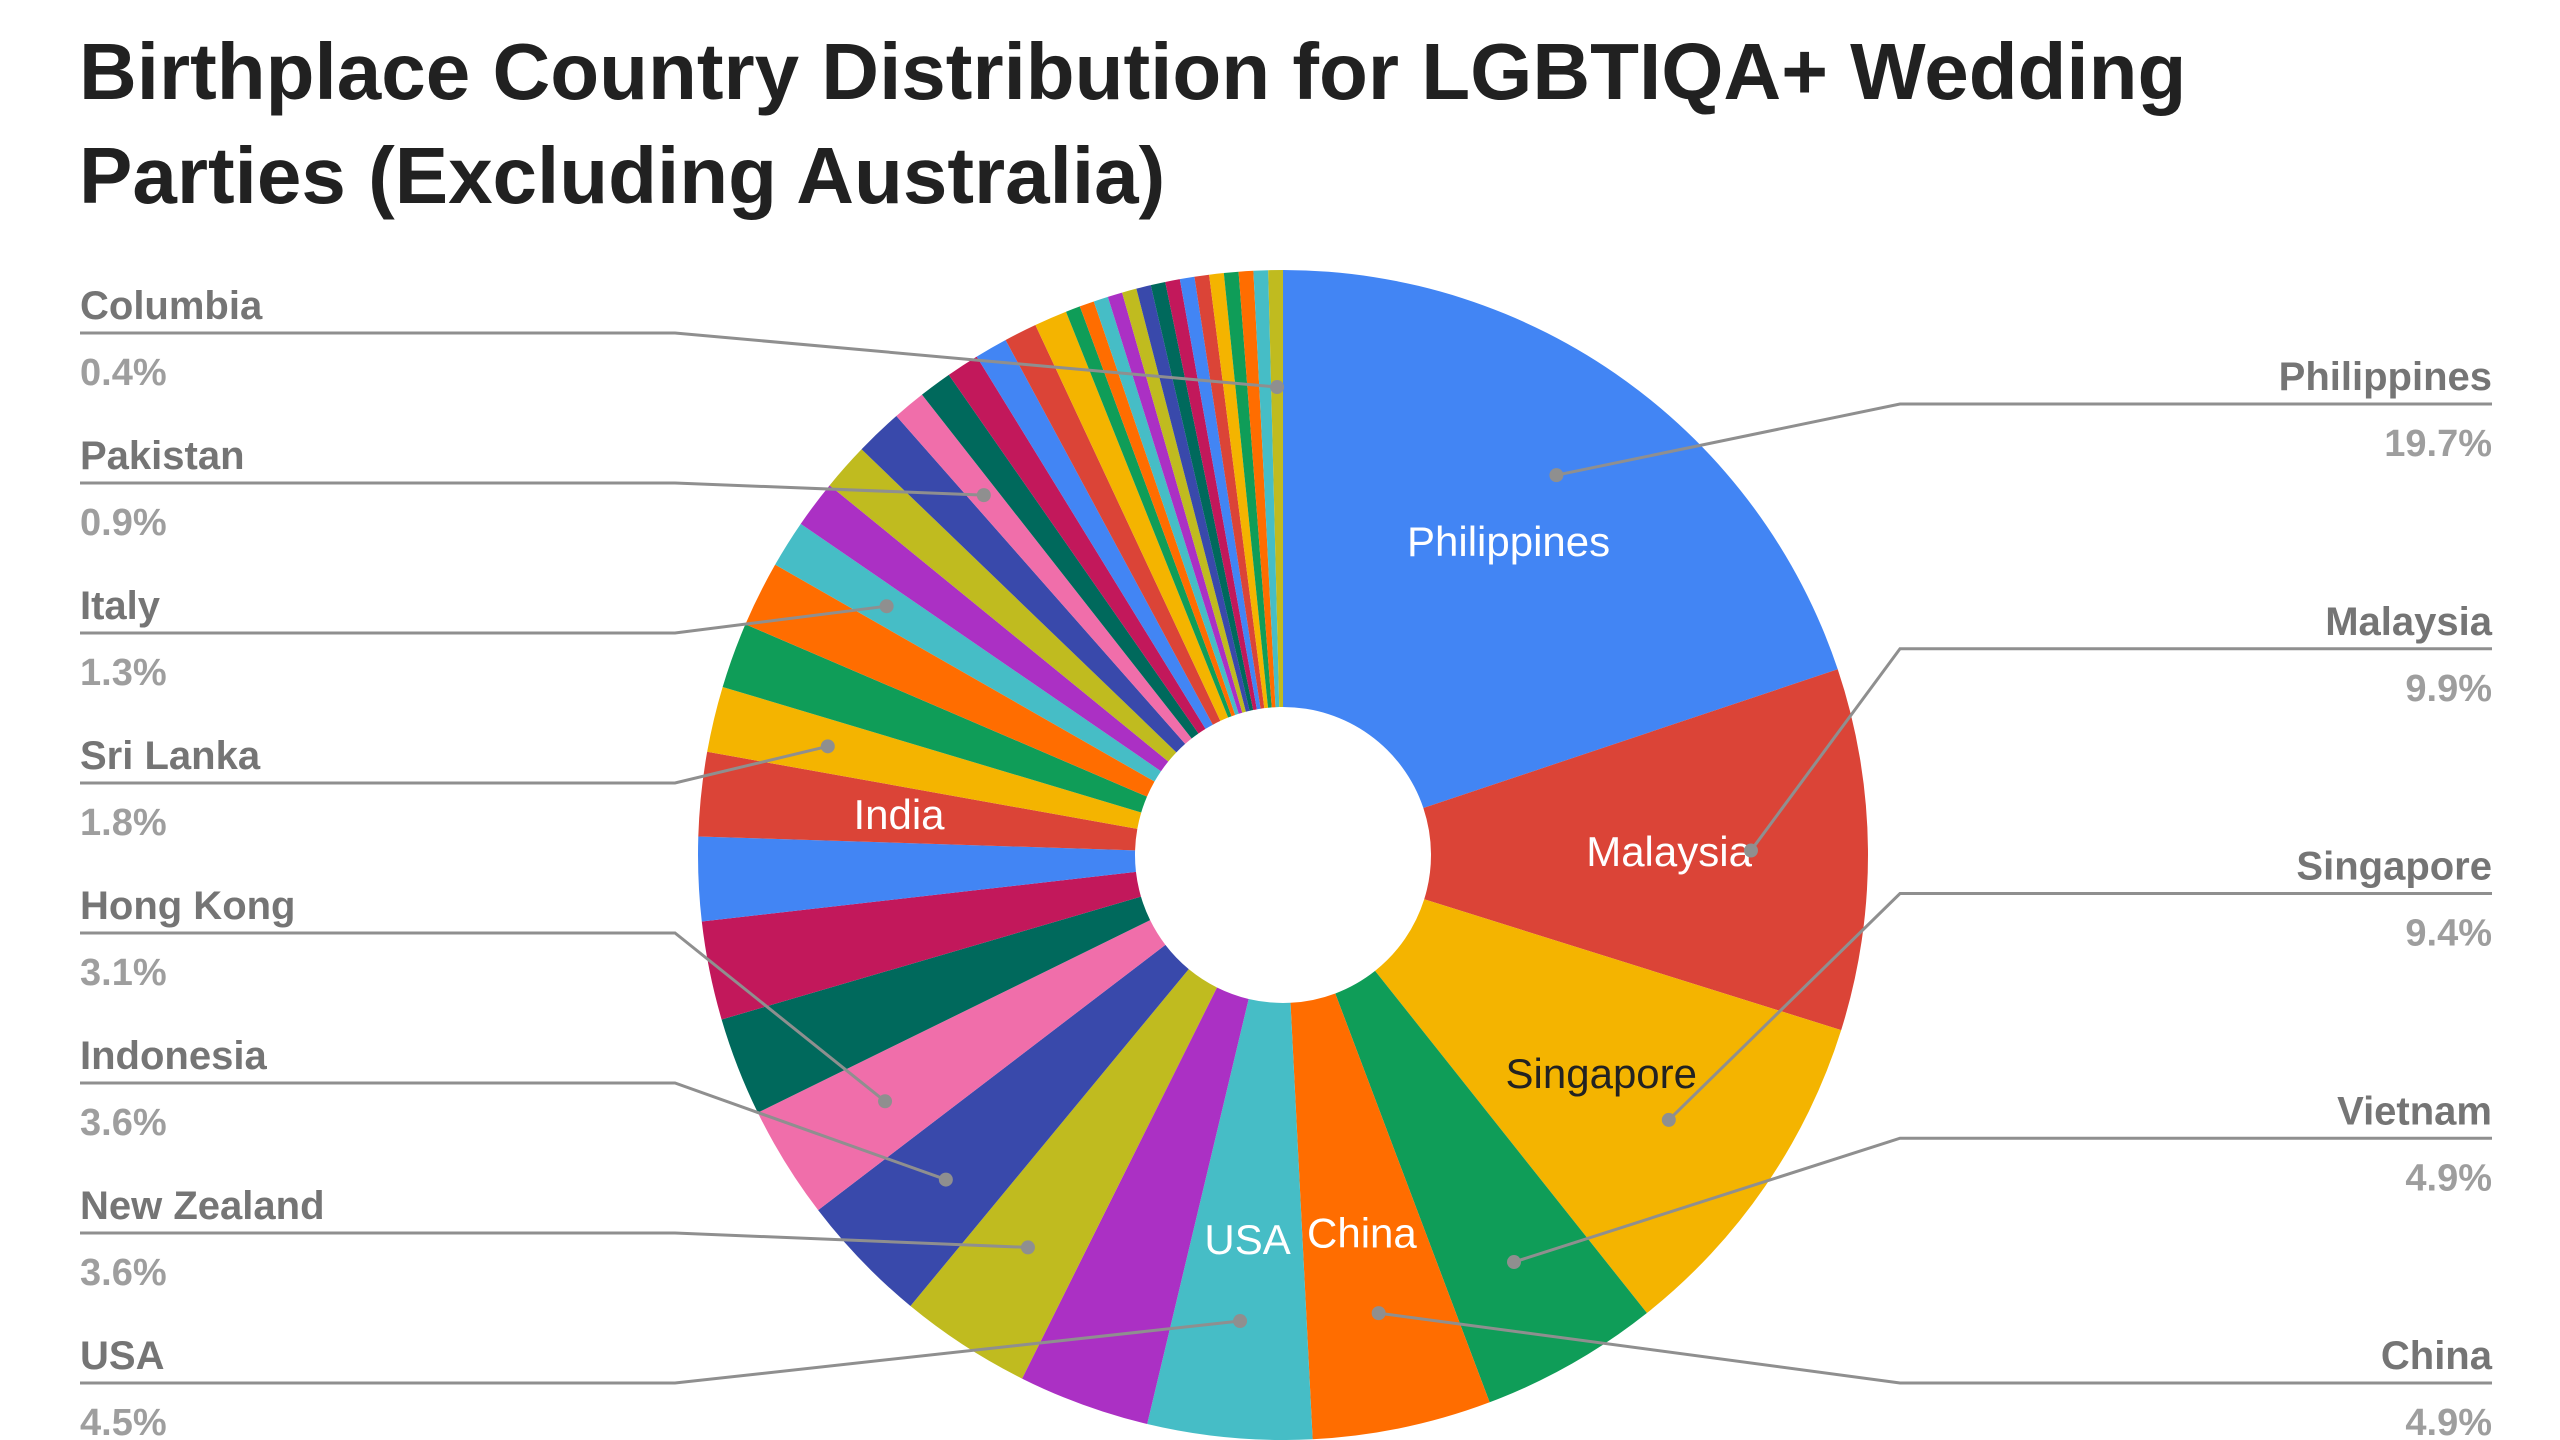 Image resolution: width=2560 pixels, height=1440 pixels. Describe the element at coordinates (1750, 850) in the screenshot. I see `leader-dot-malaysia` at that location.